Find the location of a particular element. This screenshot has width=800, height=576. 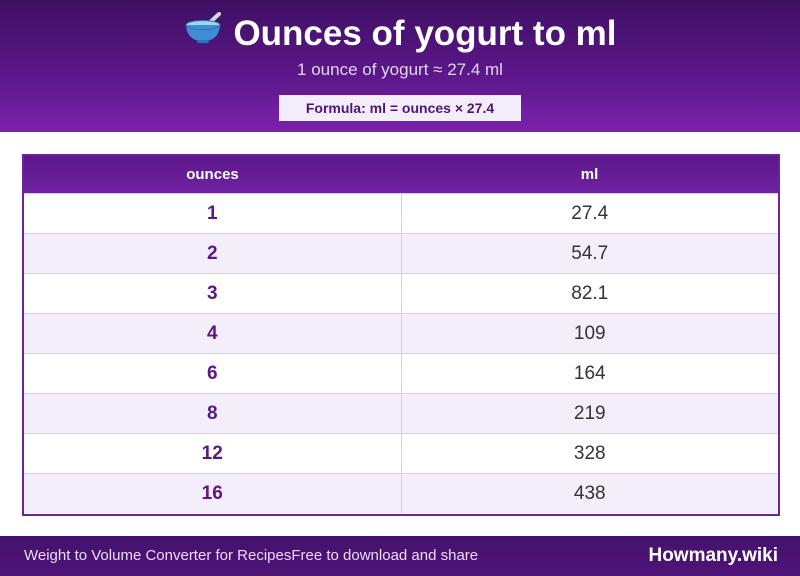

ounces-cell: 1 is located at coordinates (213, 213).